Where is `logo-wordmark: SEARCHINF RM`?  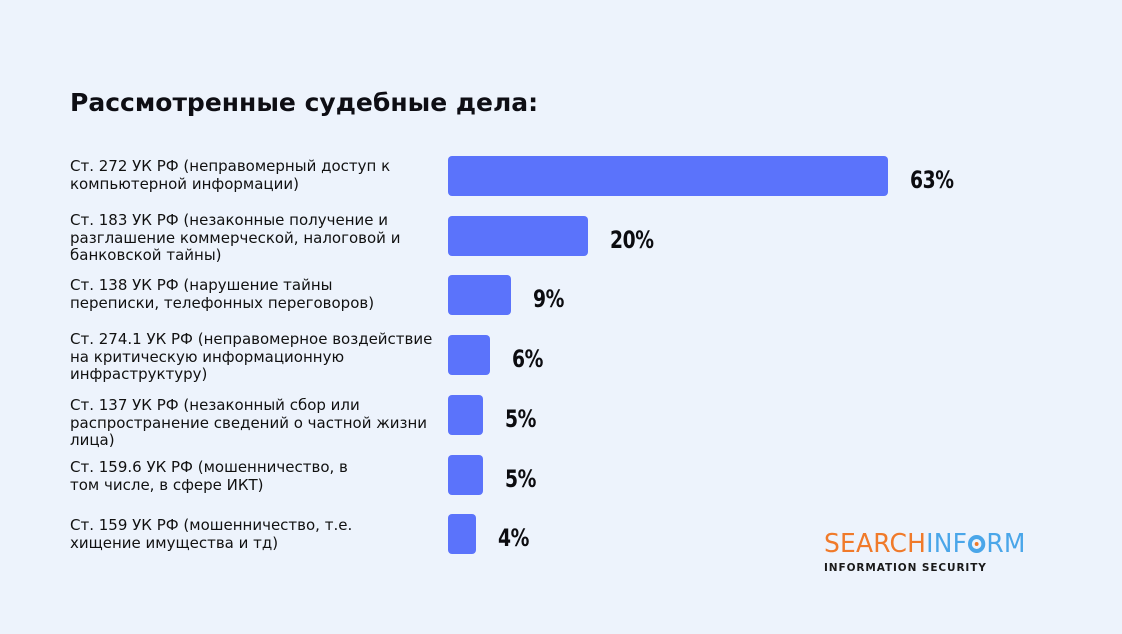
logo-wordmark: SEARCHINF RM is located at coordinates (944, 544).